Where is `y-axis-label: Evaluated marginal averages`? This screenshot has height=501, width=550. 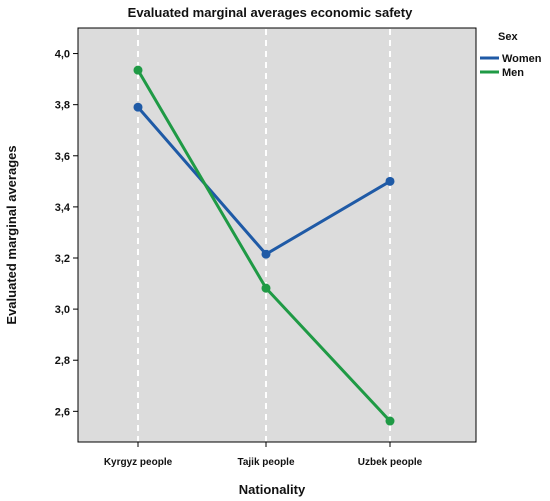
y-axis-label: Evaluated marginal averages is located at coordinates (11, 234).